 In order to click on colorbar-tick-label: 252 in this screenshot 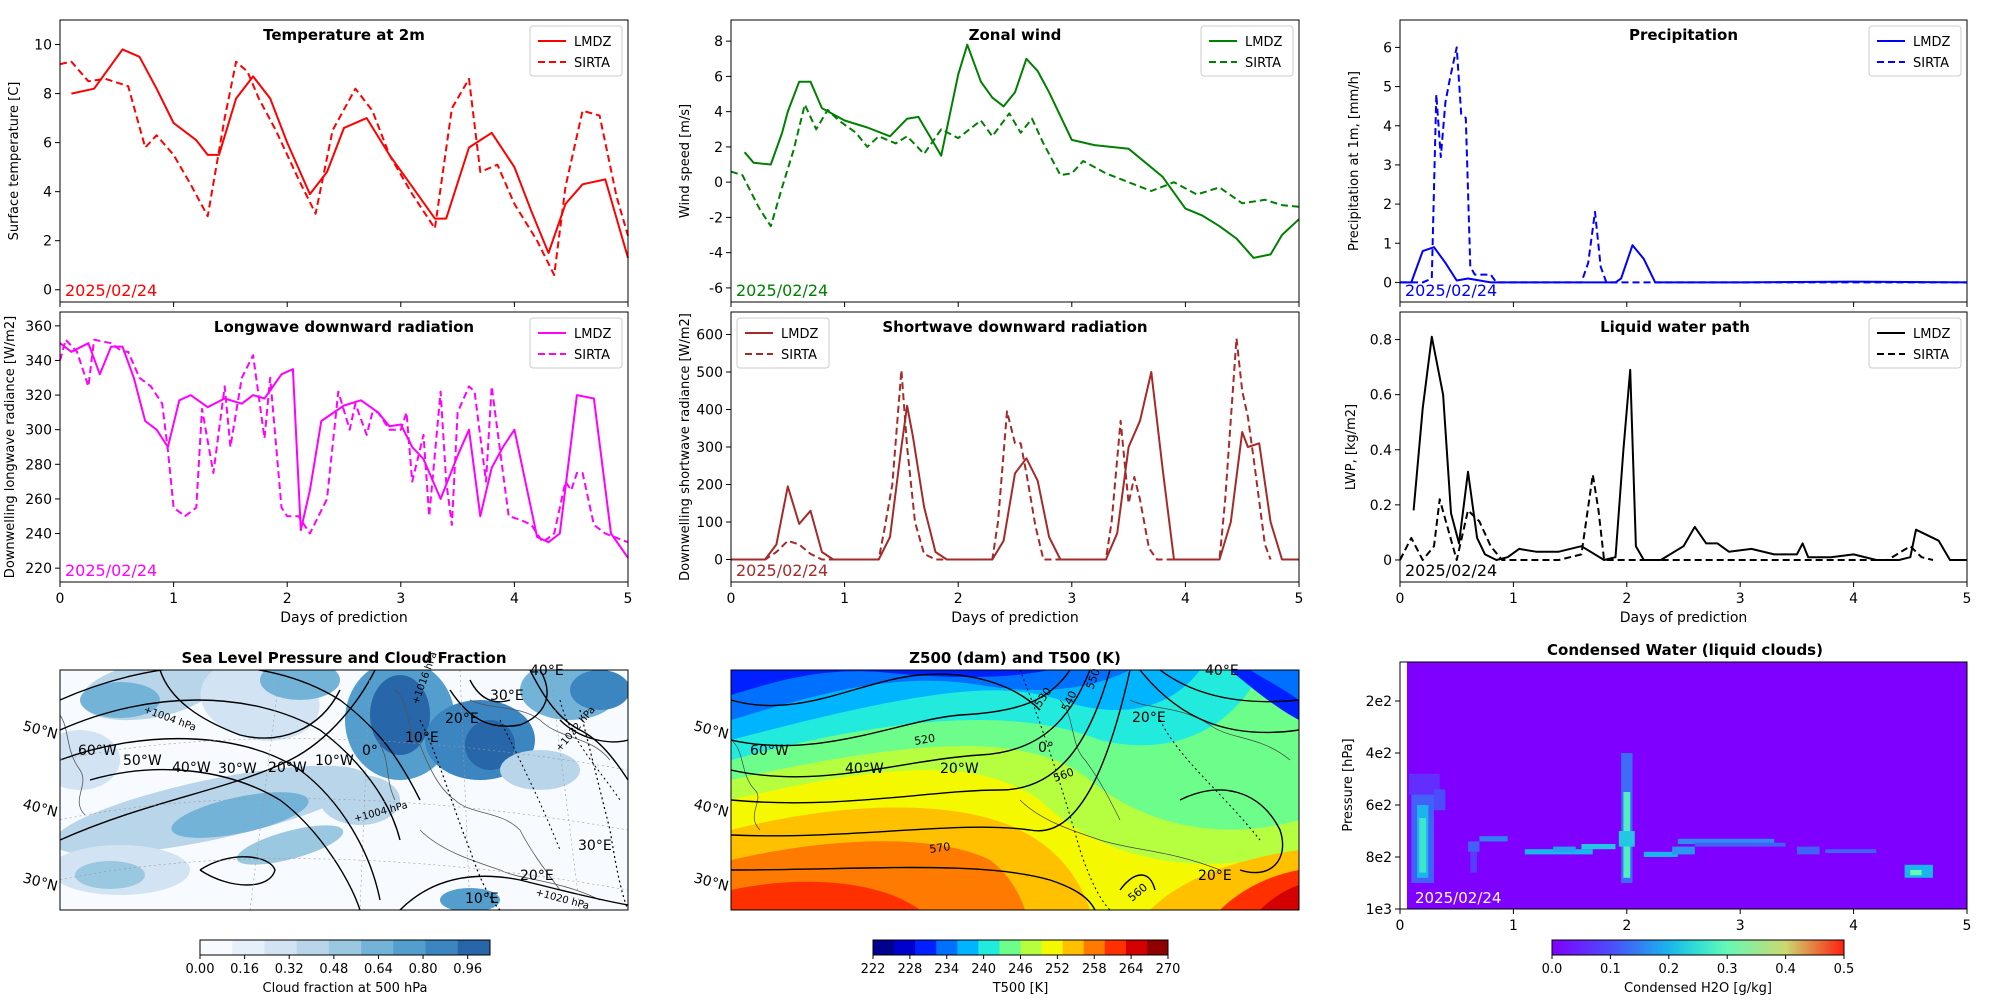, I will do `click(1057, 969)`.